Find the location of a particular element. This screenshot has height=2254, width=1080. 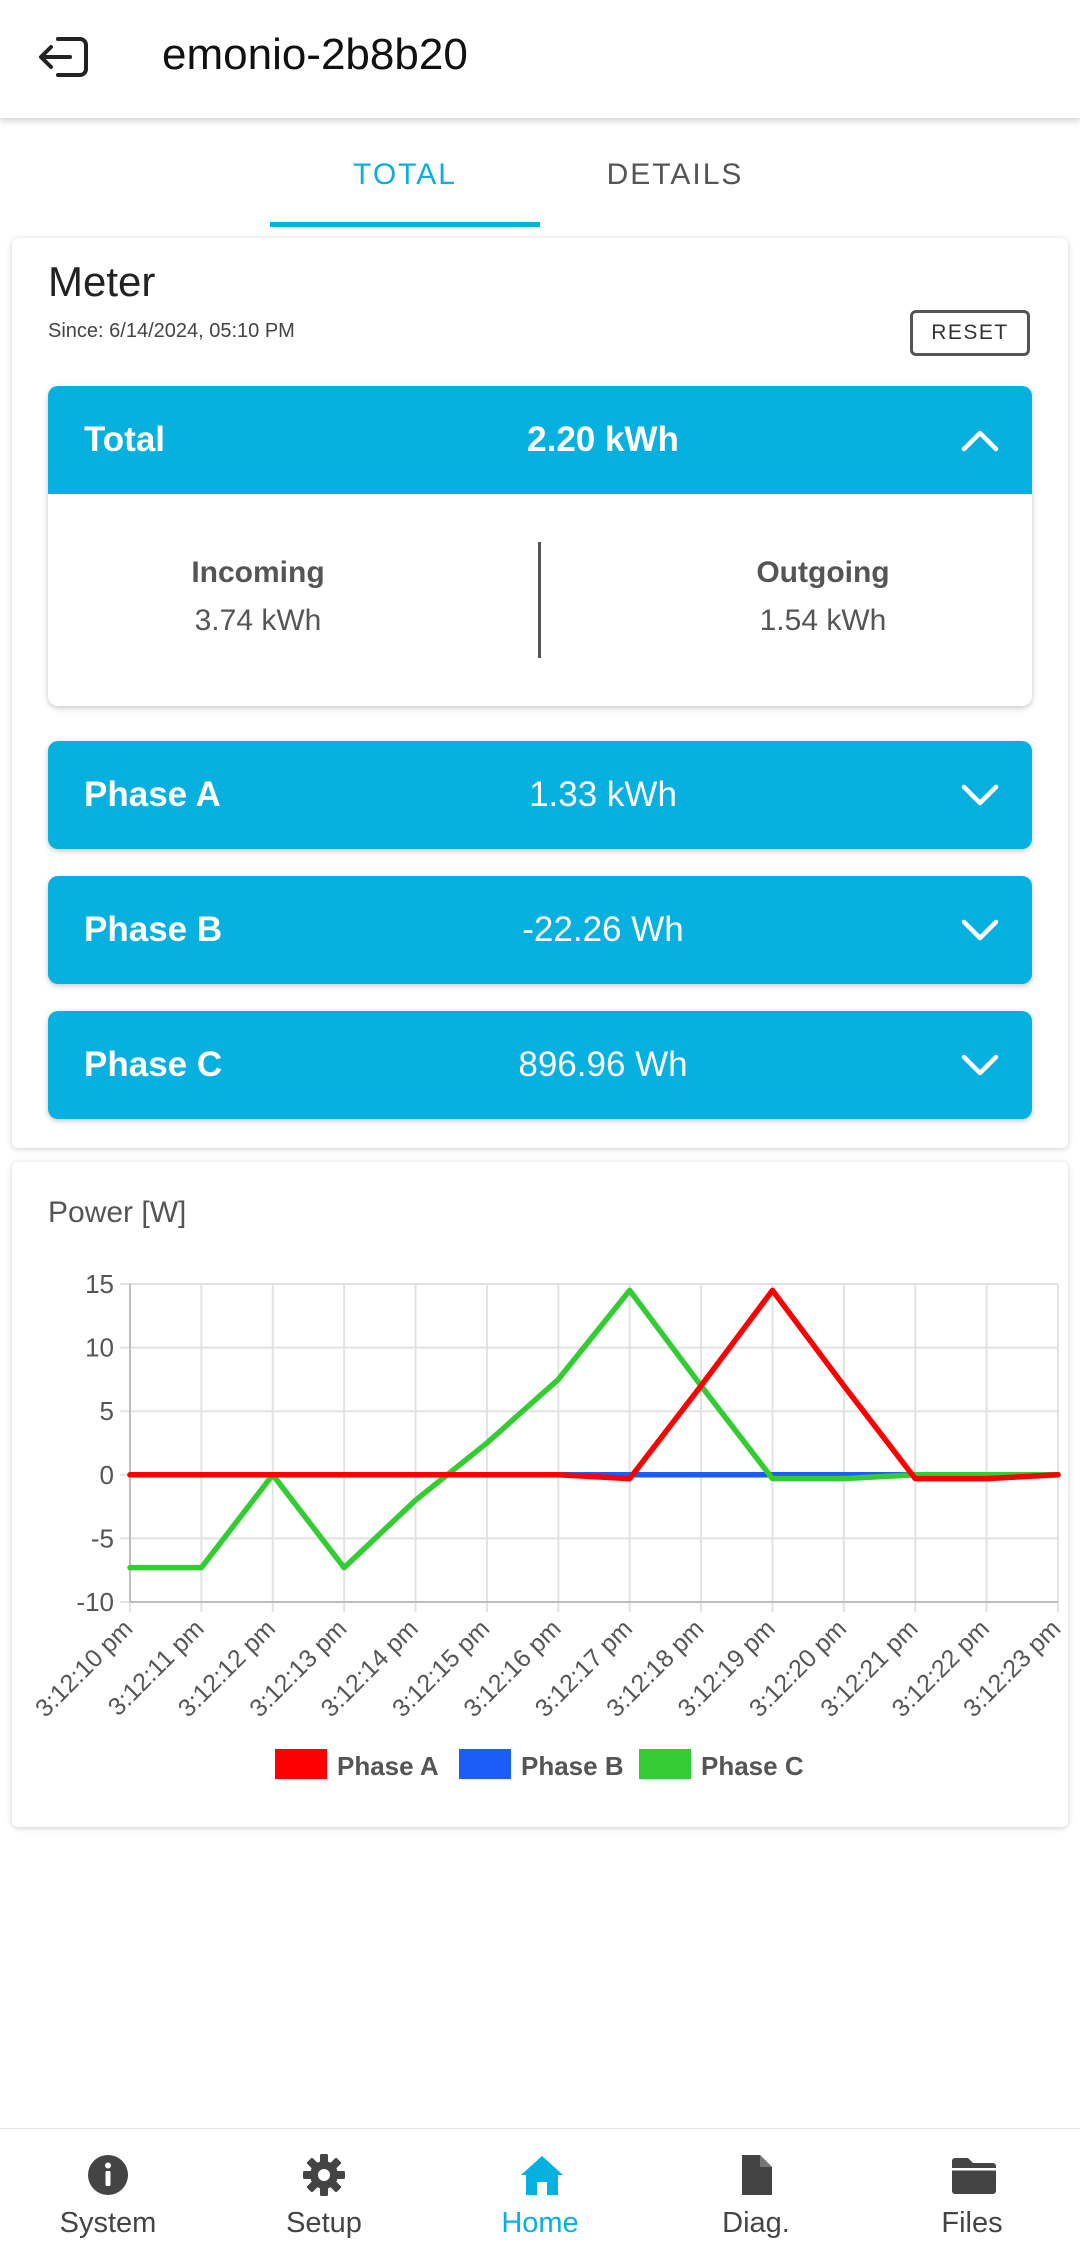

incoming-column: Incoming 3.74 kWh is located at coordinates (258, 597).